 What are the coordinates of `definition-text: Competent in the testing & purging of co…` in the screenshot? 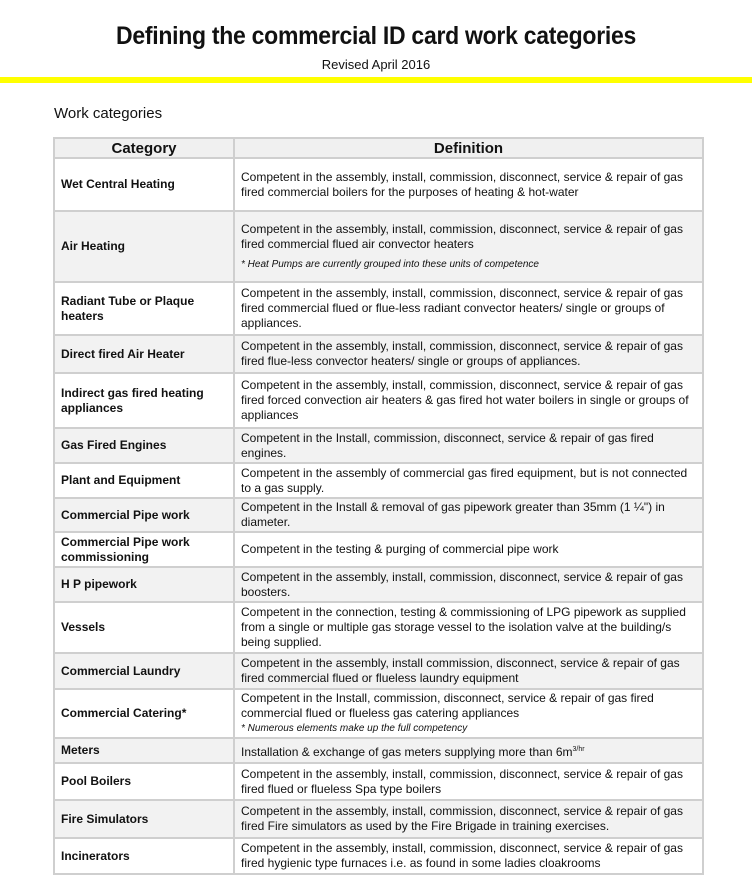 It's located at (400, 549).